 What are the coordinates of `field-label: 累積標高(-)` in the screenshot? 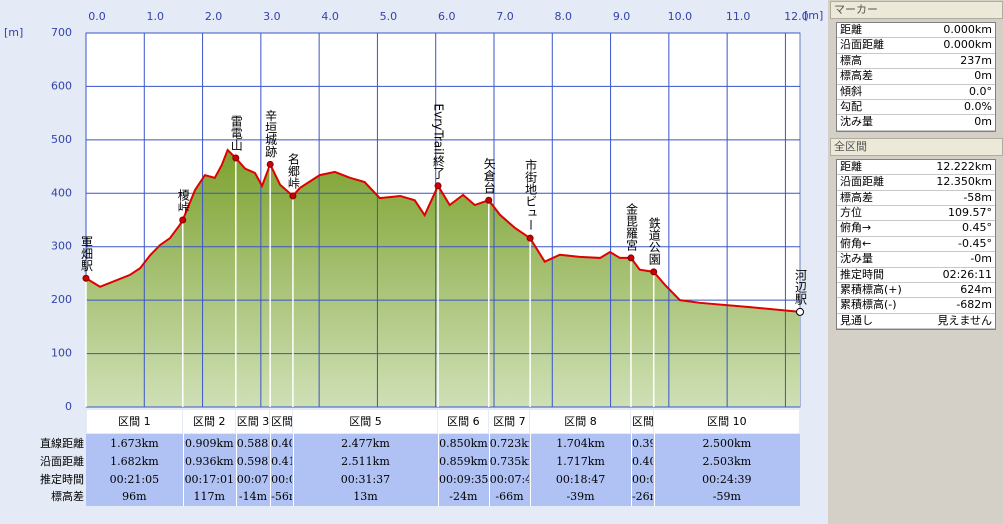 It's located at (868, 305).